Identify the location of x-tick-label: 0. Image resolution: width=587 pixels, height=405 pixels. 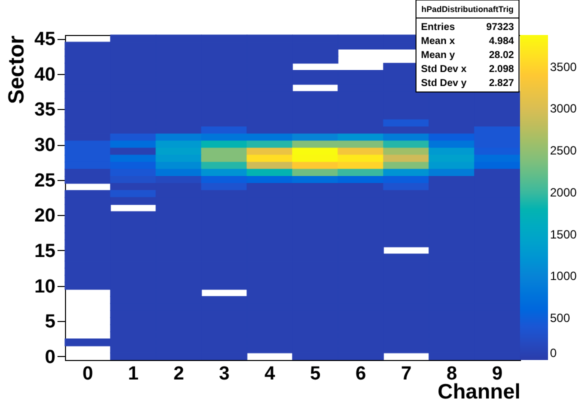
(88, 374).